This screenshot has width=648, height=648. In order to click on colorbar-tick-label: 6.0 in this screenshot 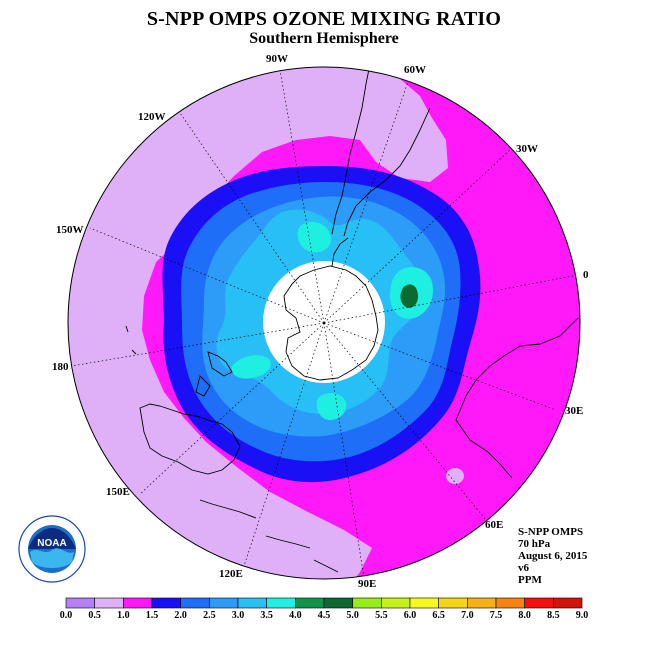, I will do `click(410, 615)`.